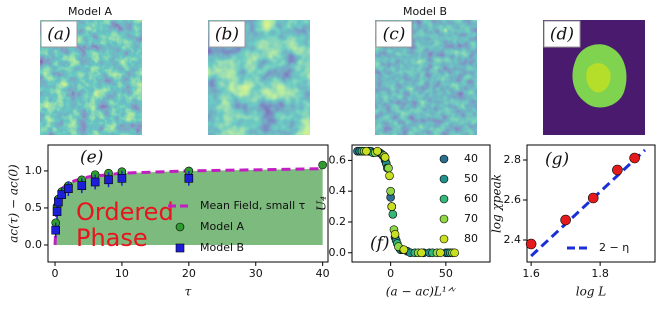 The image size is (664, 311). What do you see at coordinates (471, 238) in the screenshot?
I see `legend-label: 80` at bounding box center [471, 238].